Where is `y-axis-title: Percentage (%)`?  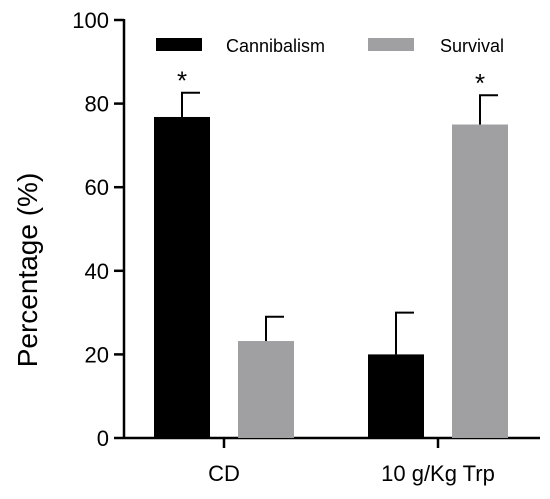
y-axis-title: Percentage (%) is located at coordinates (27, 270).